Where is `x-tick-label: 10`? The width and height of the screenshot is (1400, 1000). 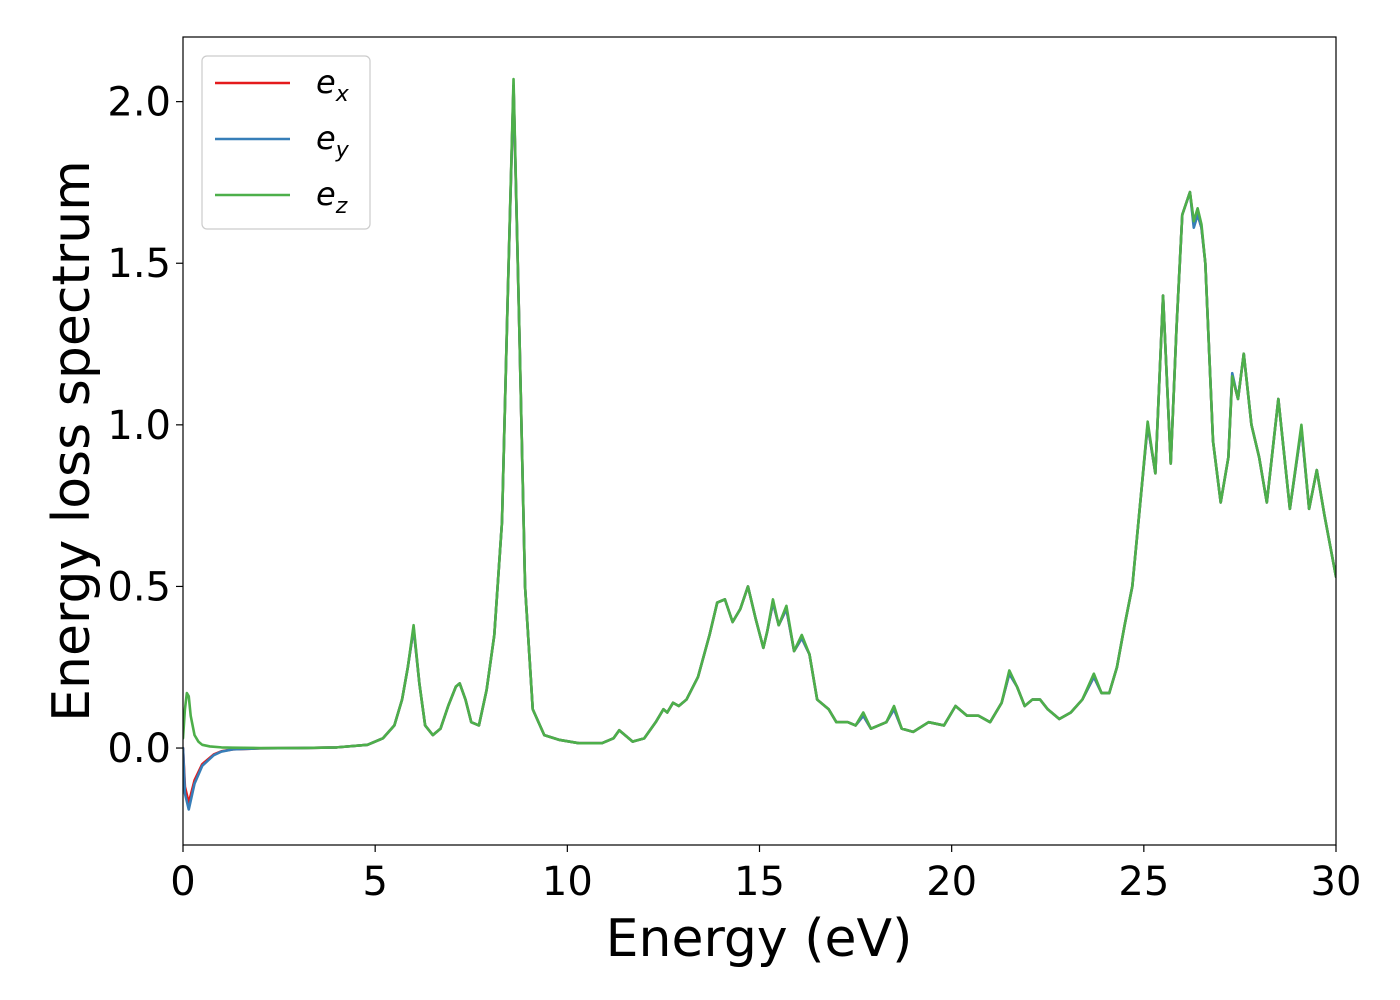 x-tick-label: 10 is located at coordinates (567, 882).